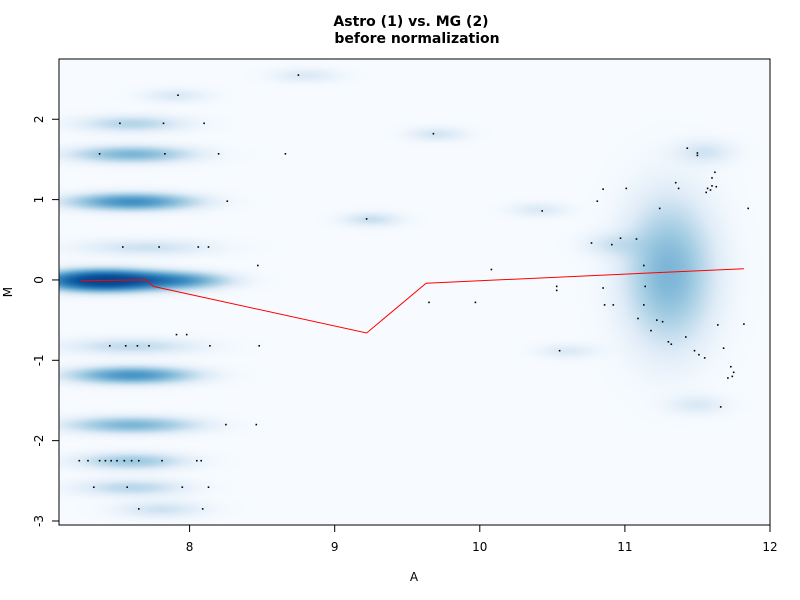 The image size is (800, 600). Describe the element at coordinates (8, 292) in the screenshot. I see `y-axis-label: M` at that location.